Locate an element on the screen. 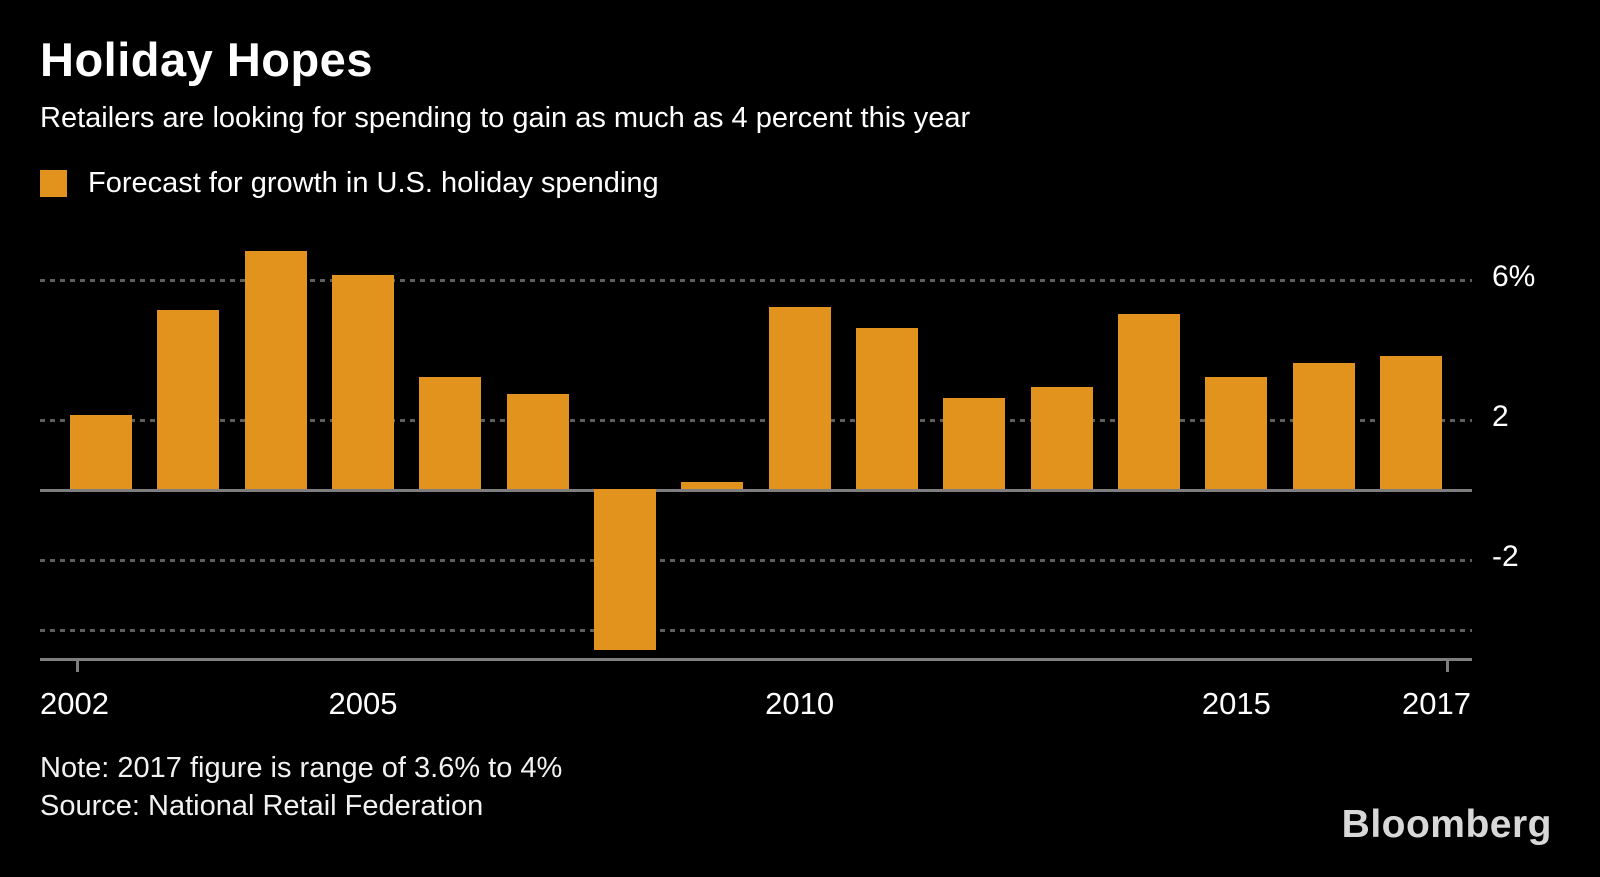  gridline--4 is located at coordinates (756, 630).